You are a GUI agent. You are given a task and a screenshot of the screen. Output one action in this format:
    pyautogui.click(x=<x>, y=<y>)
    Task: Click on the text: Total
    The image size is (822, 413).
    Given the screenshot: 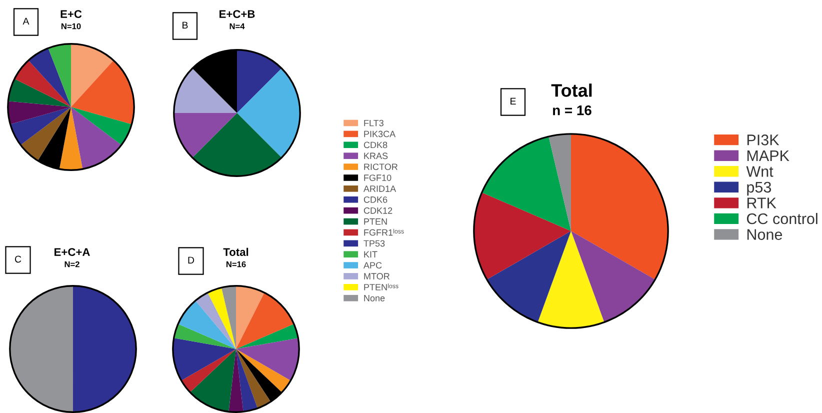 What is the action you would take?
    pyautogui.click(x=235, y=252)
    